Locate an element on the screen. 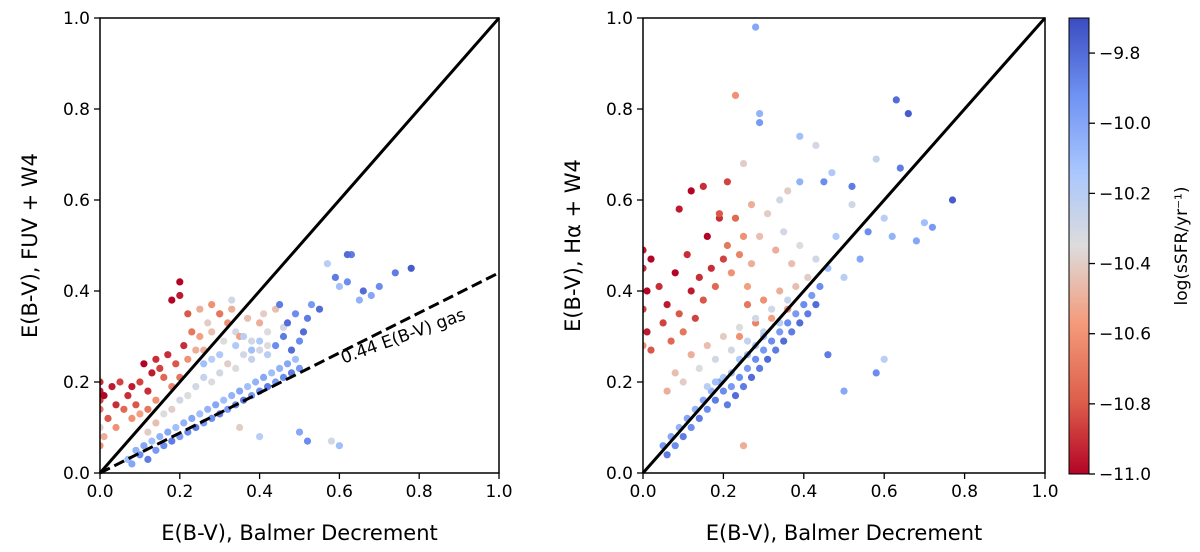 This screenshot has width=1200, height=552. left-y-tick-label: 1.0 is located at coordinates (76, 19).